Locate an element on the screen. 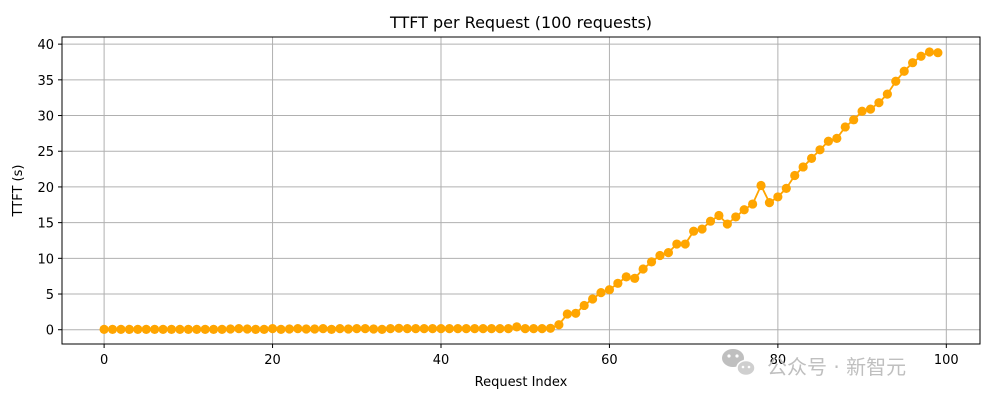 Image resolution: width=996 pixels, height=404 pixels. wechat-icon is located at coordinates (739, 363).